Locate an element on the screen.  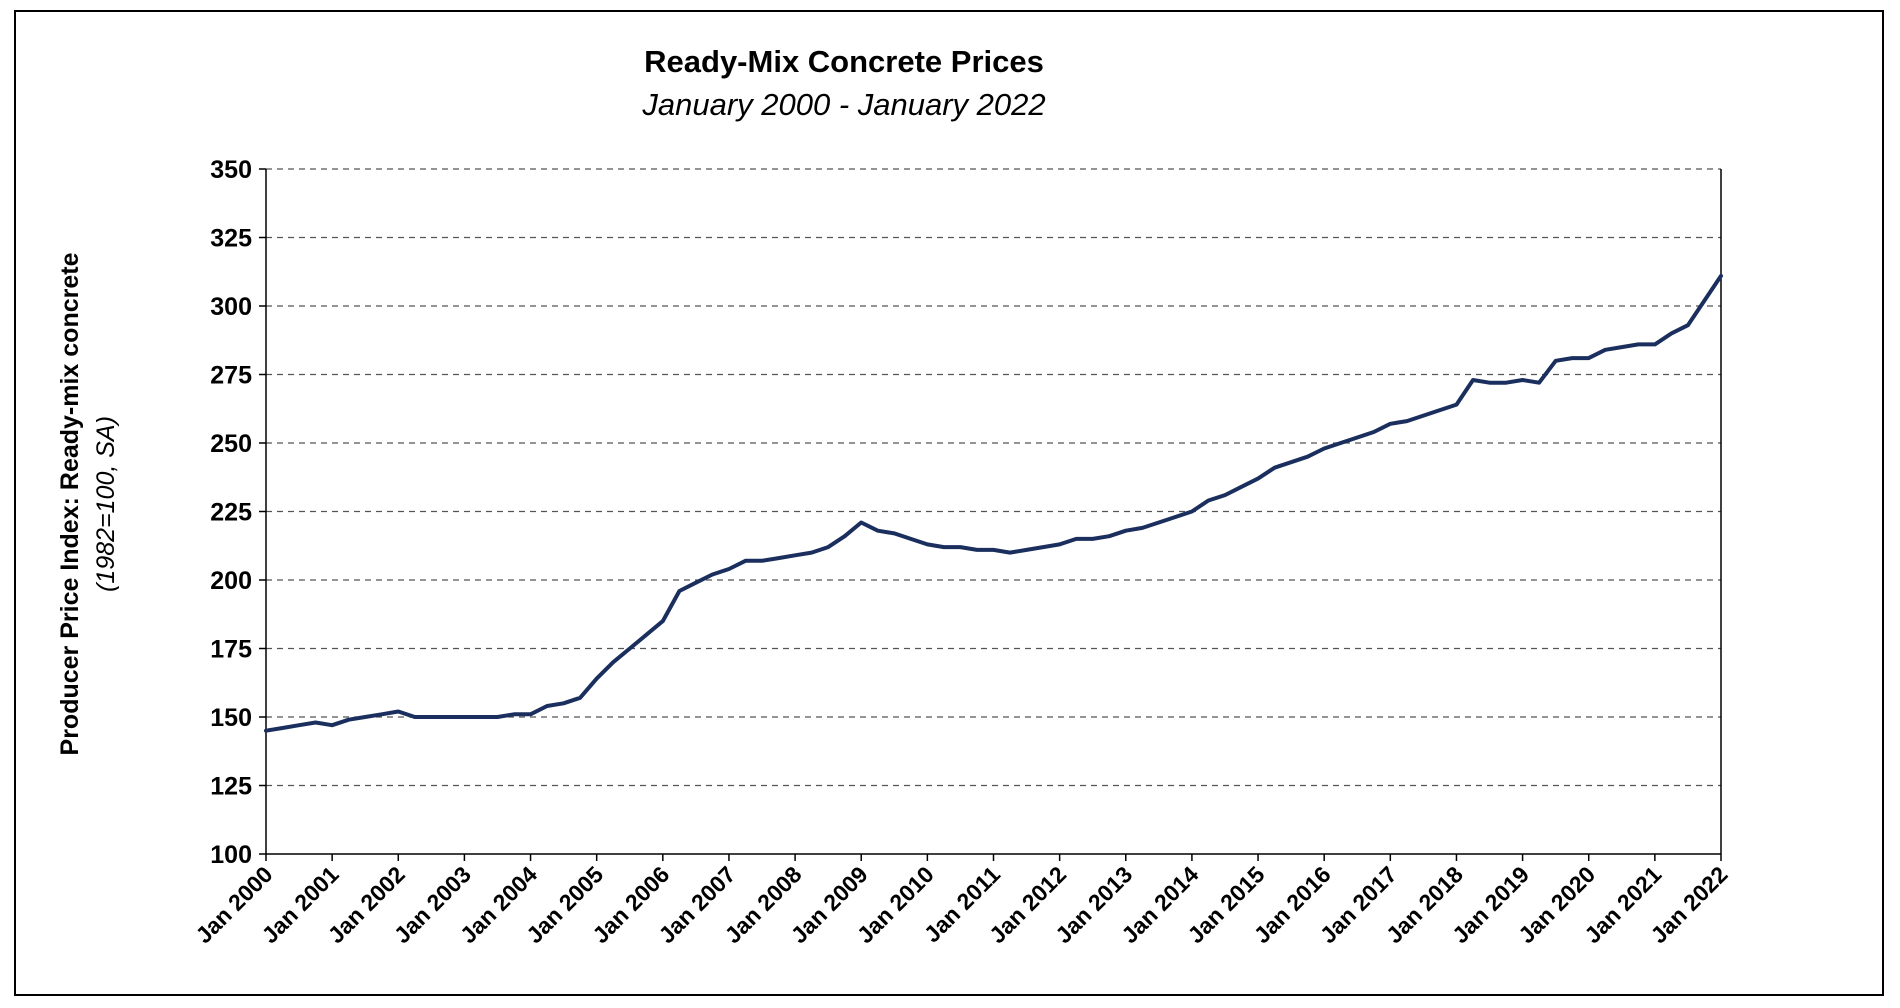
chart-title: Ready-Mix Concrete Prices is located at coordinates (844, 61).